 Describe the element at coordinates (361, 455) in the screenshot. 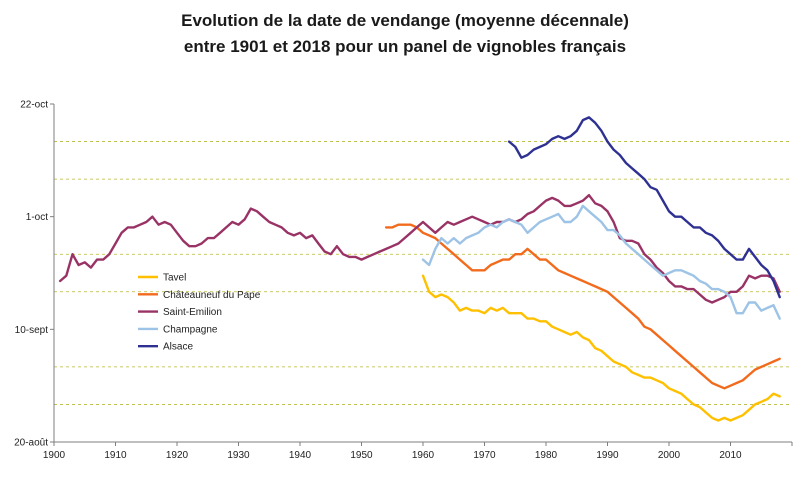

I see `x-tick-label-5: 1950` at that location.